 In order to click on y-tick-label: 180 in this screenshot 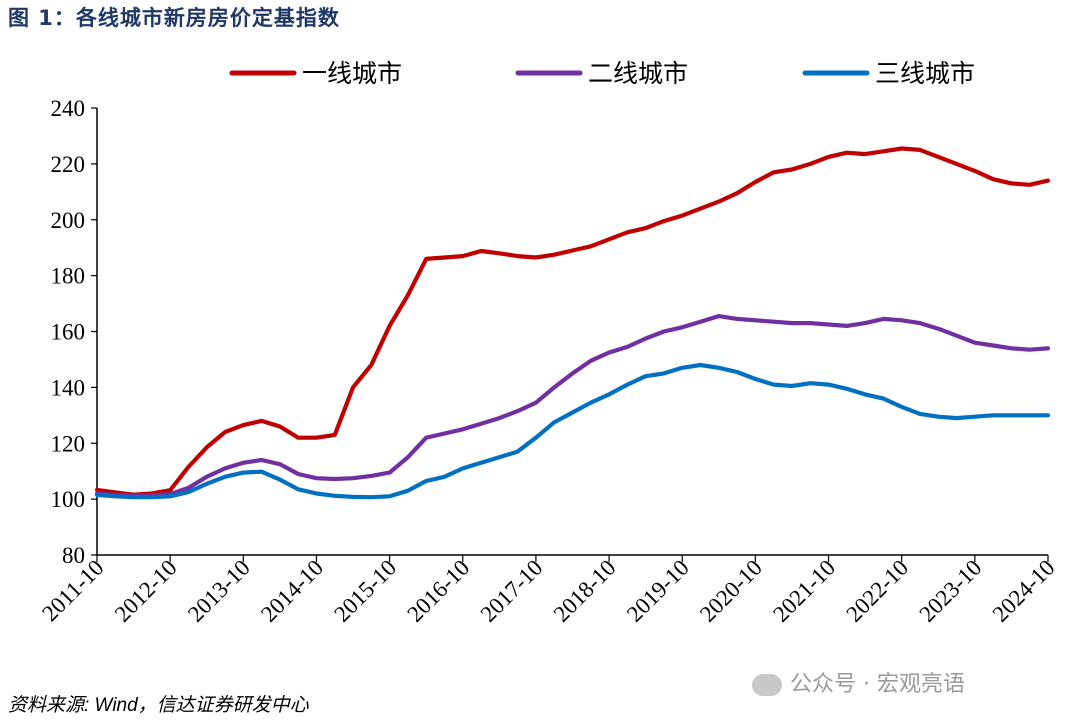, I will do `click(68, 276)`.